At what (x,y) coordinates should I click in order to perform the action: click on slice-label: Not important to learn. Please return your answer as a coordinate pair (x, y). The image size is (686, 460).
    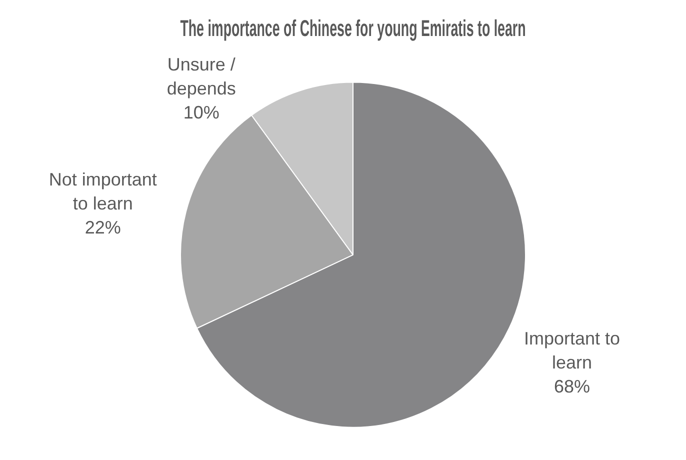
    Looking at the image, I should click on (102, 191).